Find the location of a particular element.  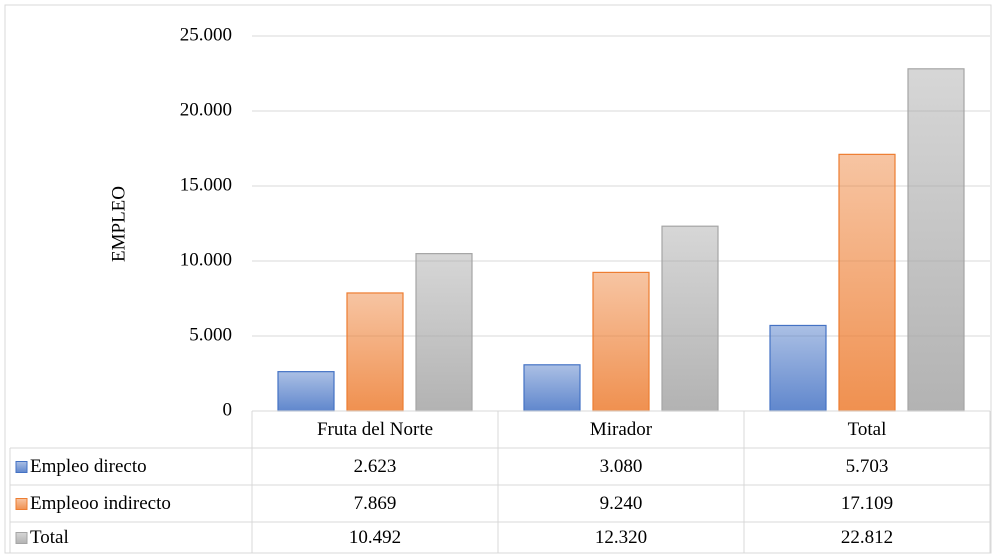

y-tick-label: 5.000 is located at coordinates (210, 334).